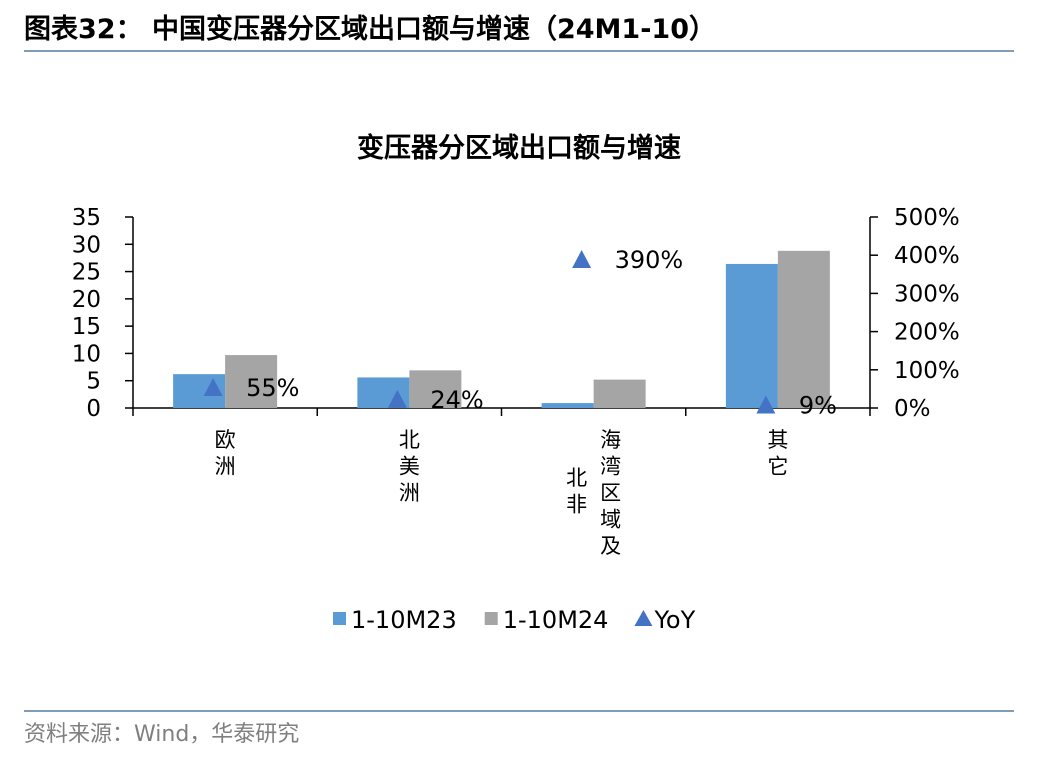 This screenshot has width=1048, height=760. What do you see at coordinates (927, 256) in the screenshot?
I see `y-right-tick-label: 400%` at bounding box center [927, 256].